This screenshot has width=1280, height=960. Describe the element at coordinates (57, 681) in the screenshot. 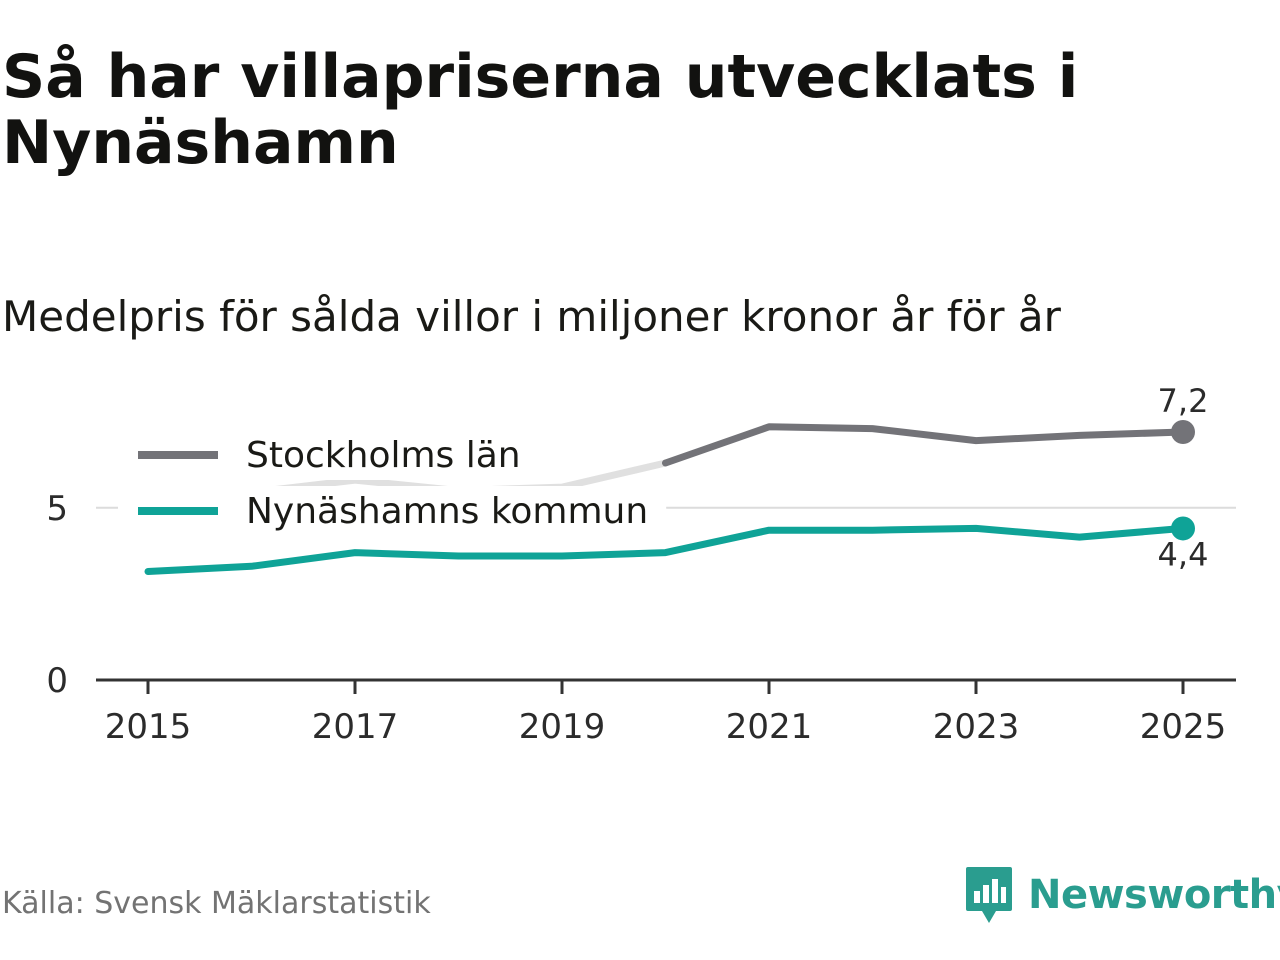

I see `y-tick-label: 0` at that location.